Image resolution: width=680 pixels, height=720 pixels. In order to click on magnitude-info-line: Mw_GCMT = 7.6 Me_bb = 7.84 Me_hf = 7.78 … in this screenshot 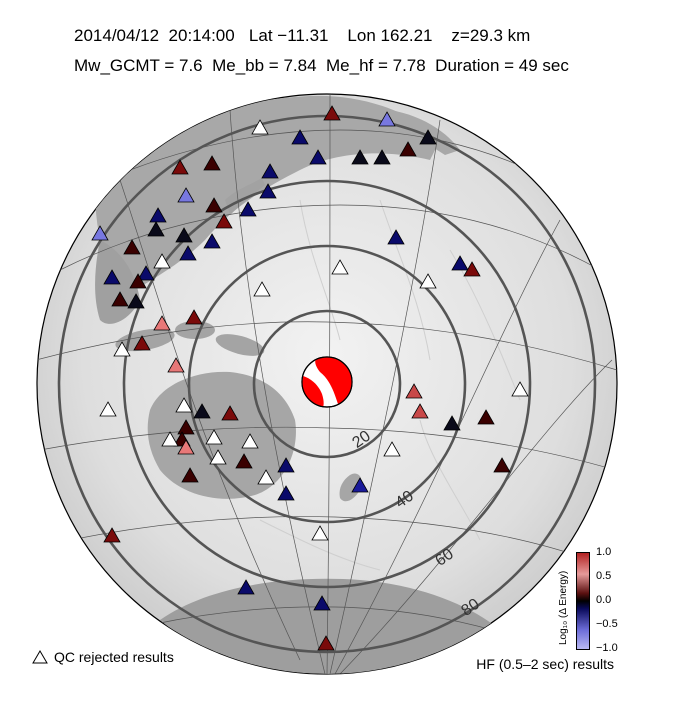, I will do `click(321, 66)`.